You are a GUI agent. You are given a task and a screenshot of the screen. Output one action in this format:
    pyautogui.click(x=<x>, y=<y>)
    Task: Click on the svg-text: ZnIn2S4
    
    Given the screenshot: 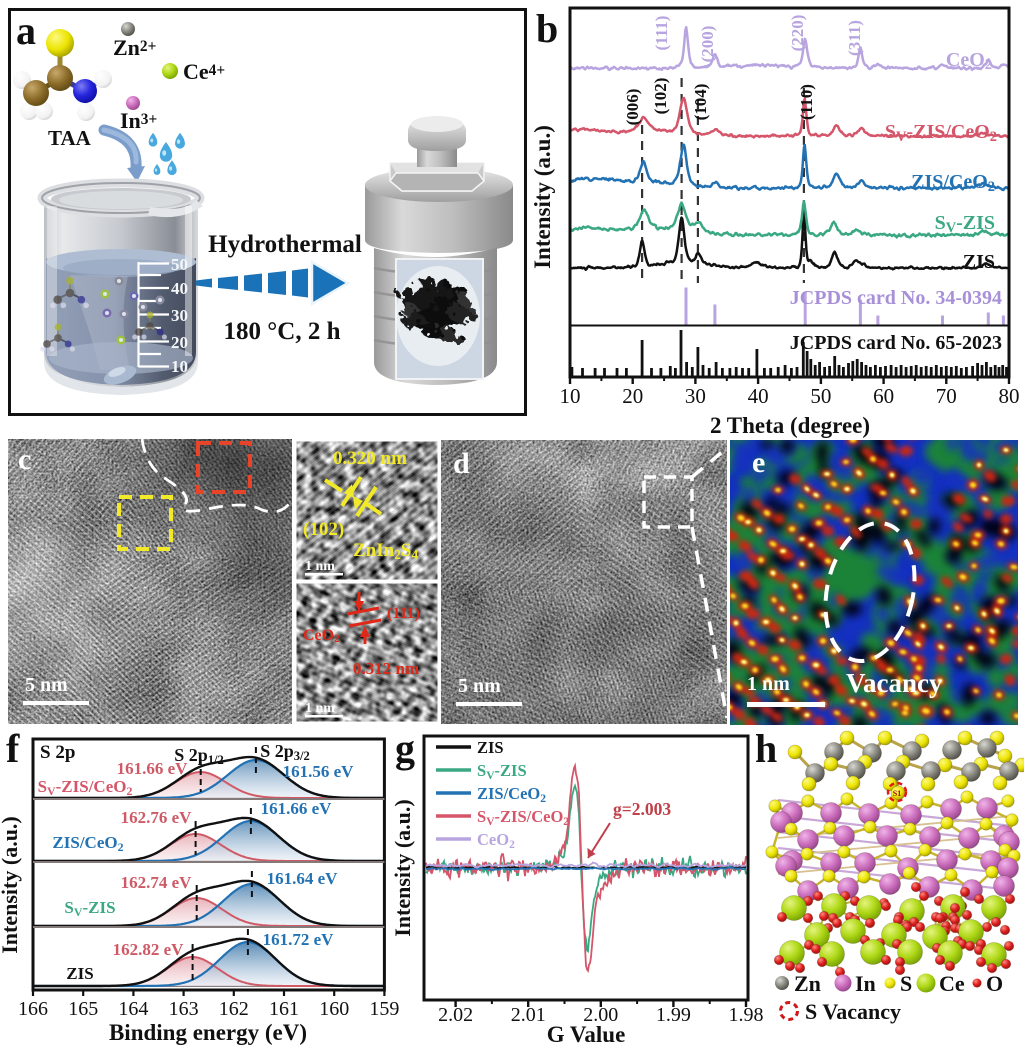 What is the action you would take?
    pyautogui.click(x=385, y=551)
    